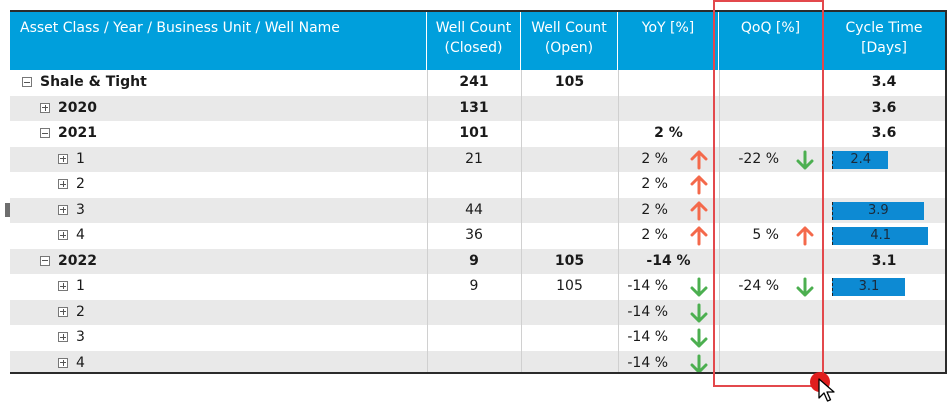  Describe the element at coordinates (765, 235) in the screenshot. I see `qoq-cell: 5 %` at that location.